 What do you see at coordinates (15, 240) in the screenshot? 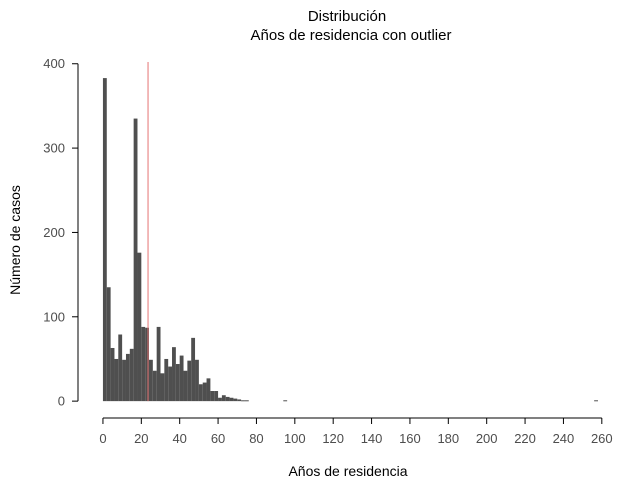
I see `y-axis-title: Número de casos` at bounding box center [15, 240].